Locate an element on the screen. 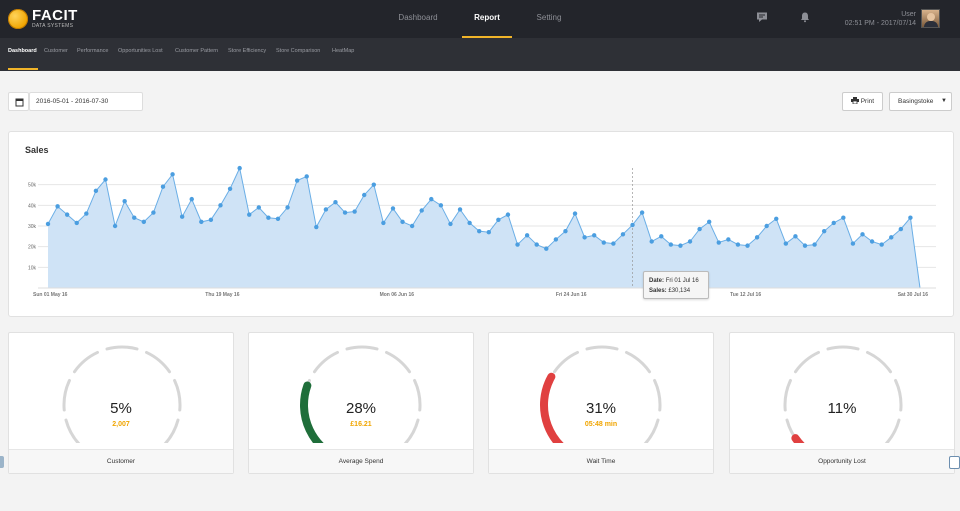 Image resolution: width=960 pixels, height=511 pixels. kpi-card-customer: 5% 2,007 Customer is located at coordinates (121, 403).